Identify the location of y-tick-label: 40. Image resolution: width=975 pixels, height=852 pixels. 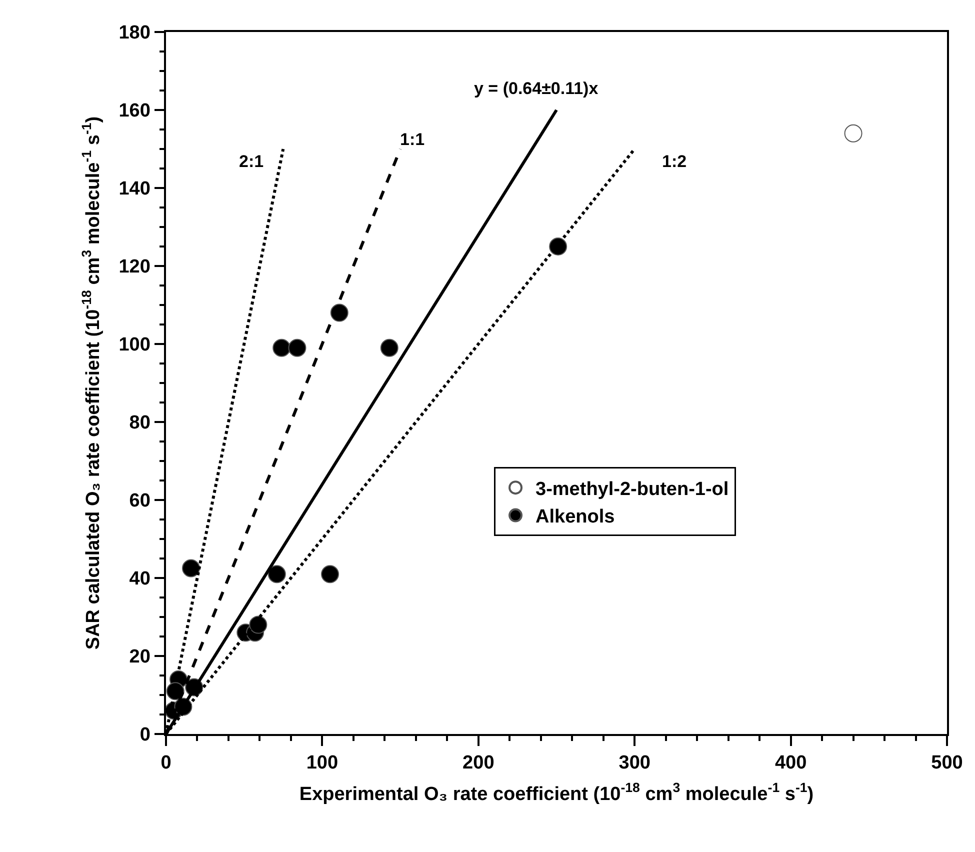
(139, 579).